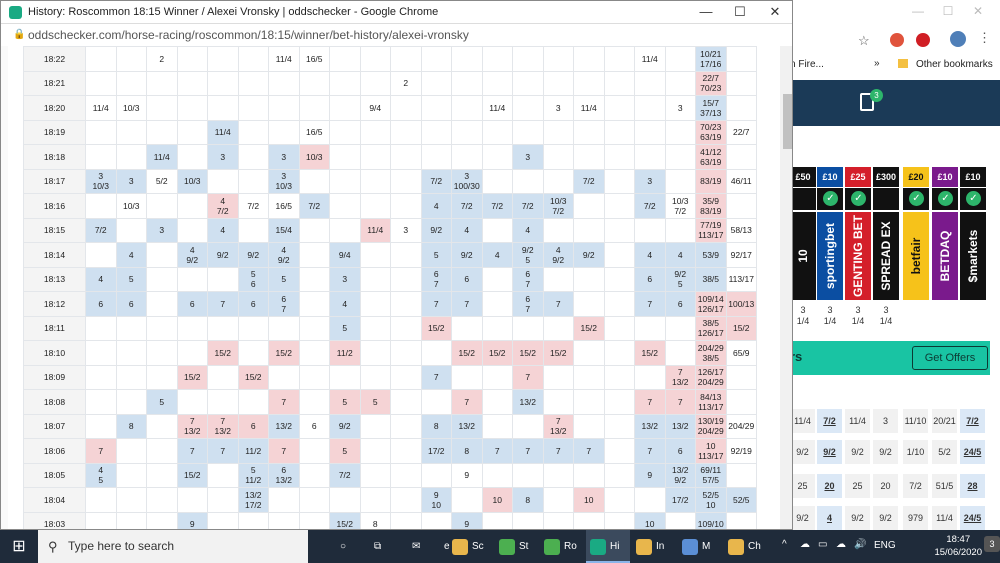 This screenshot has height=563, width=1000. I want to click on taskbar-app-5: M, so click(700, 546).